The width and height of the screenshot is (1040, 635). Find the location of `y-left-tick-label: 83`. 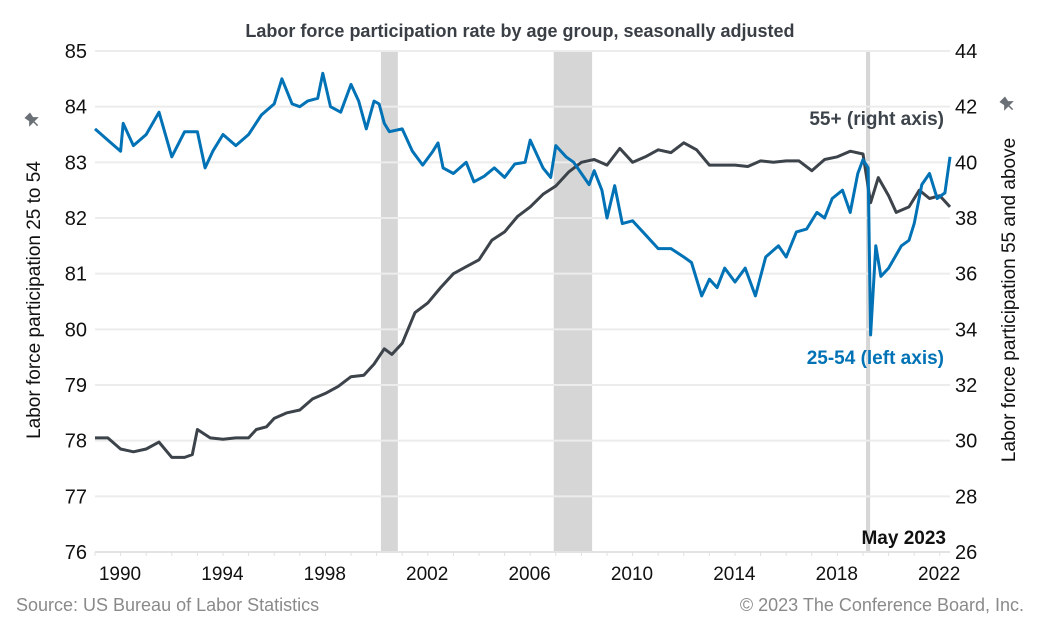

y-left-tick-label: 83 is located at coordinates (76, 163).